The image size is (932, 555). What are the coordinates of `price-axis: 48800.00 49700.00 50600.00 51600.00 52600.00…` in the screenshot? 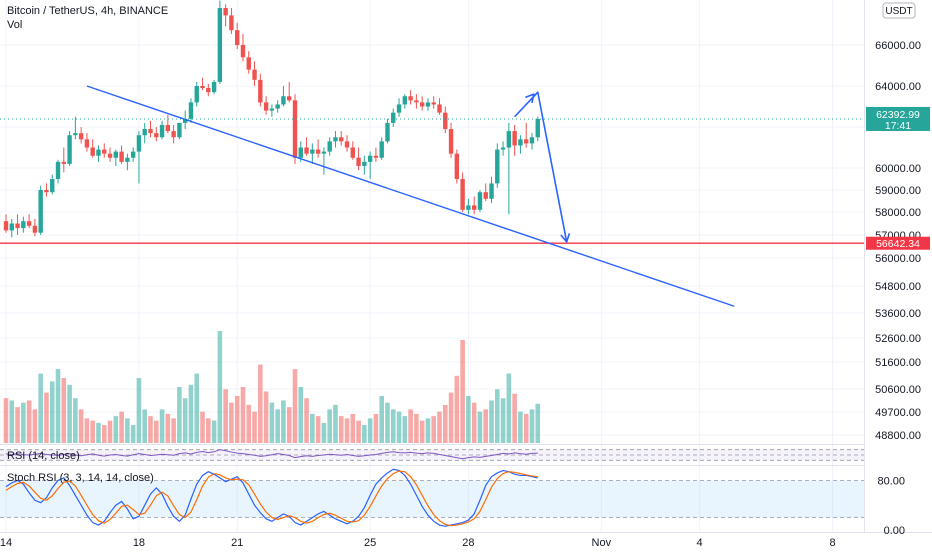 It's located at (898, 288).